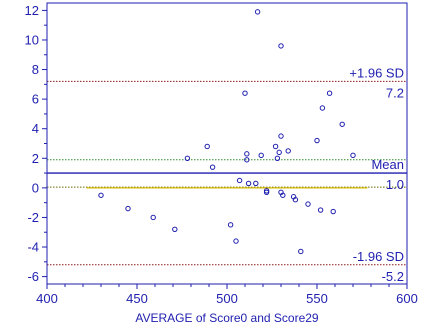 The width and height of the screenshot is (427, 329). Describe the element at coordinates (376, 72) in the screenshot. I see `upper-limit-label: +1.96 SD` at that location.